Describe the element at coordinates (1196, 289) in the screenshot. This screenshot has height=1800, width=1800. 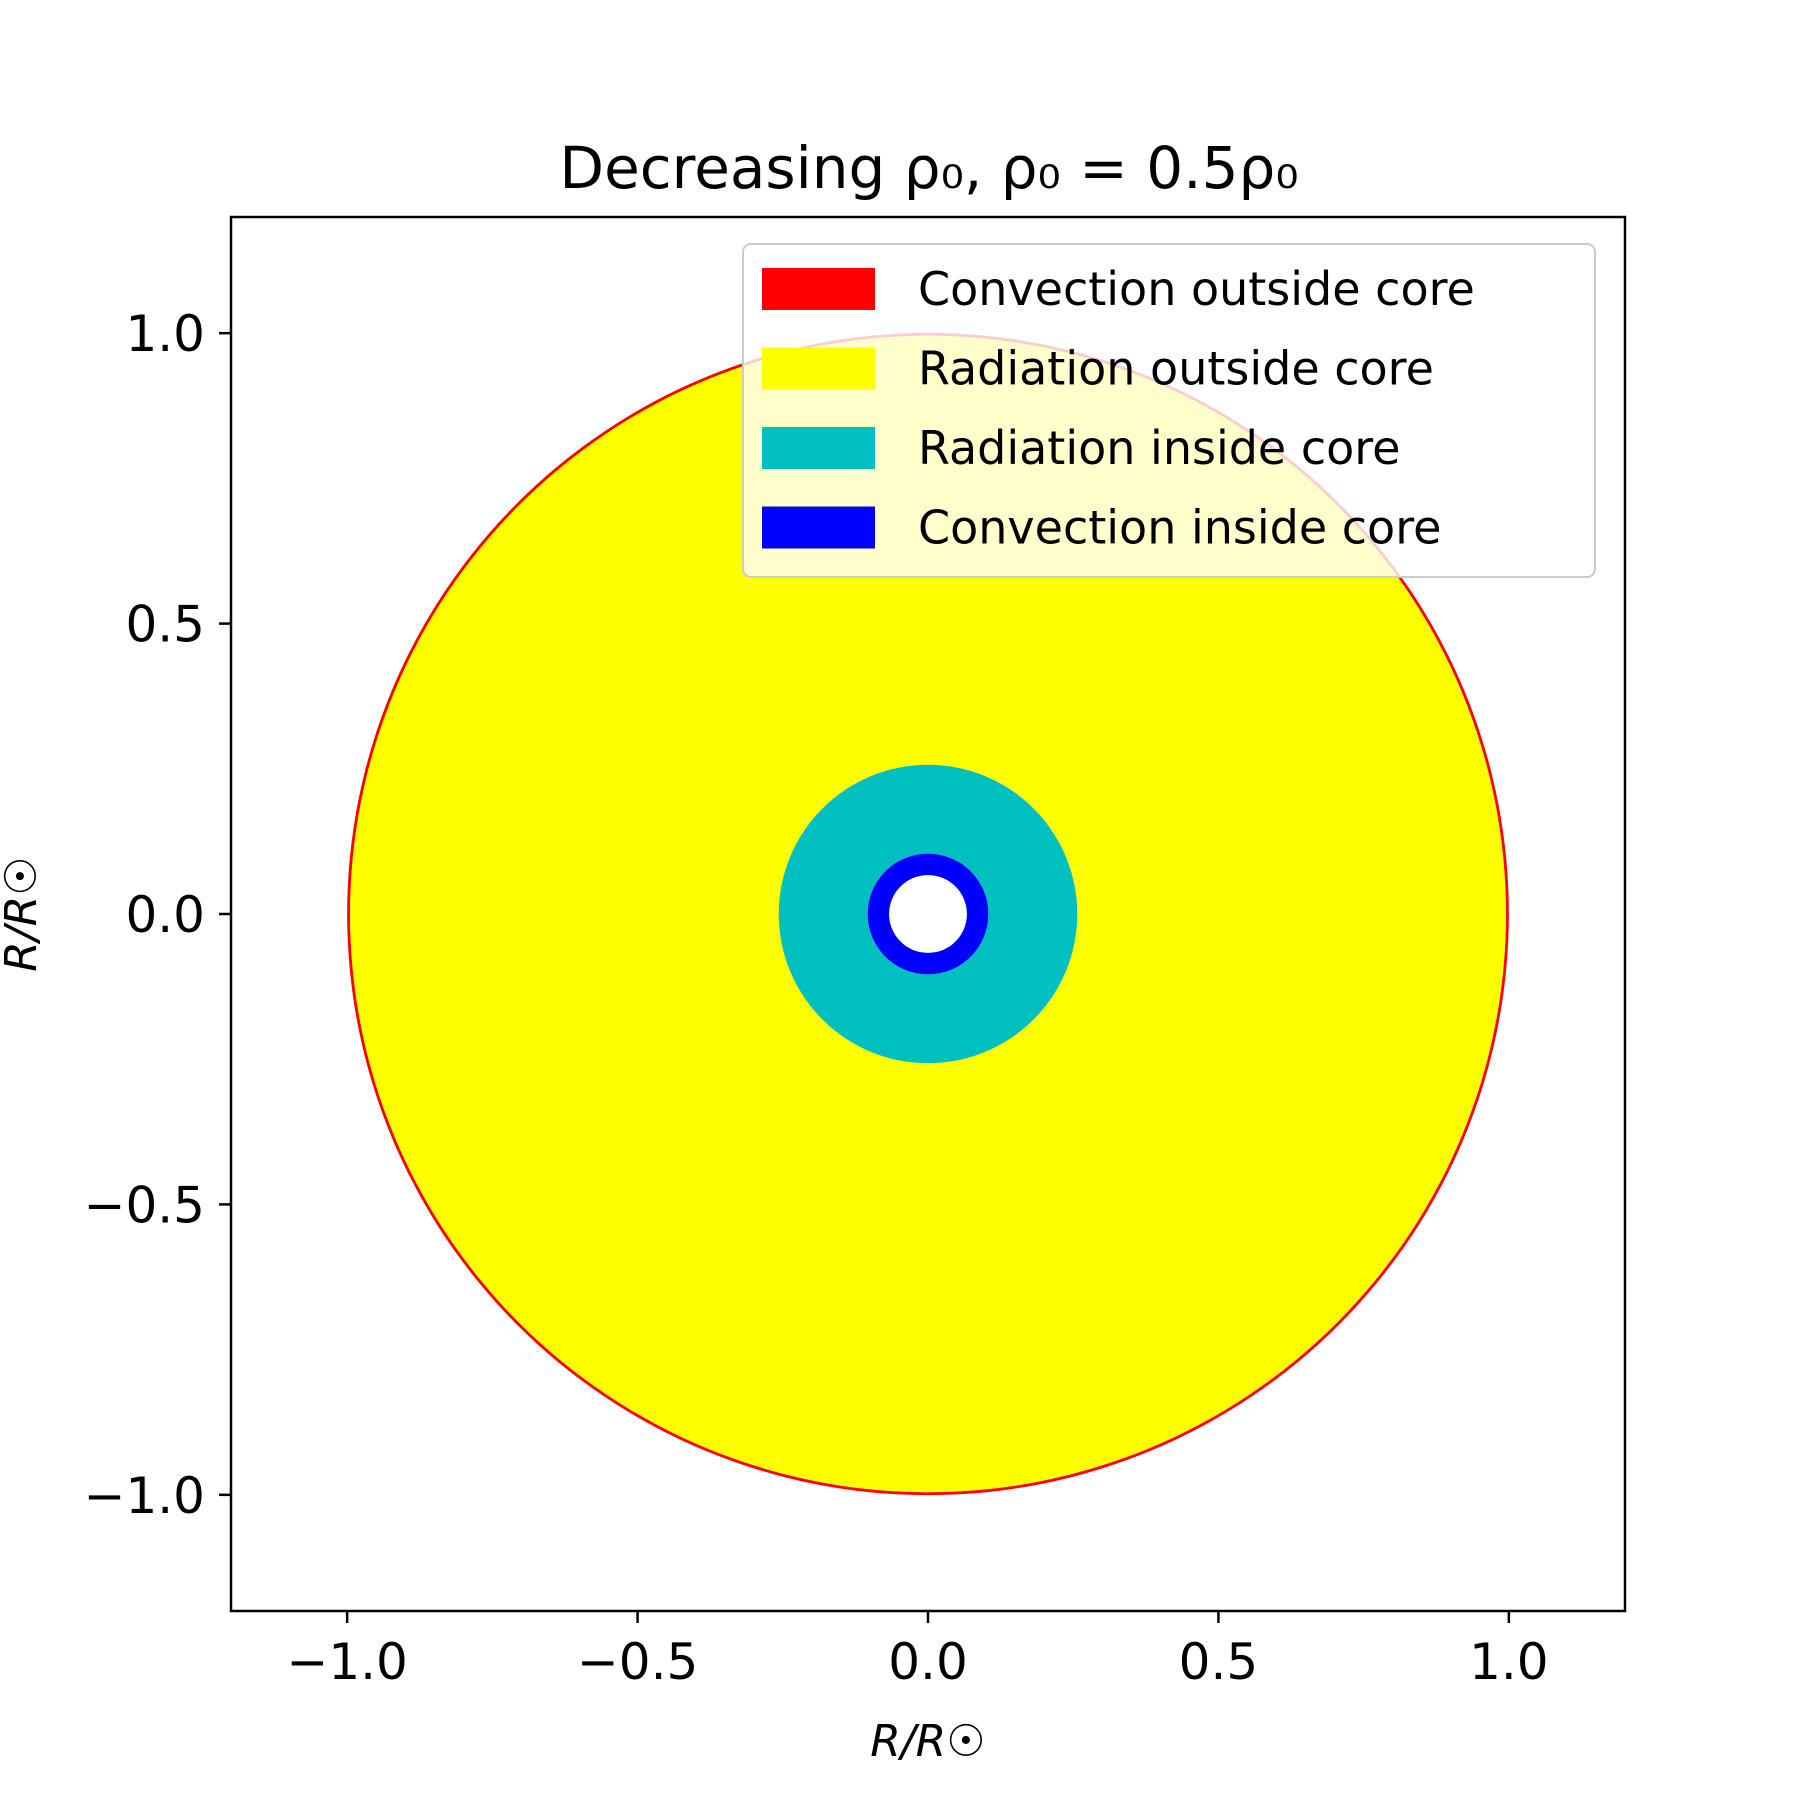
I see `legend-label: Convection outside core` at that location.